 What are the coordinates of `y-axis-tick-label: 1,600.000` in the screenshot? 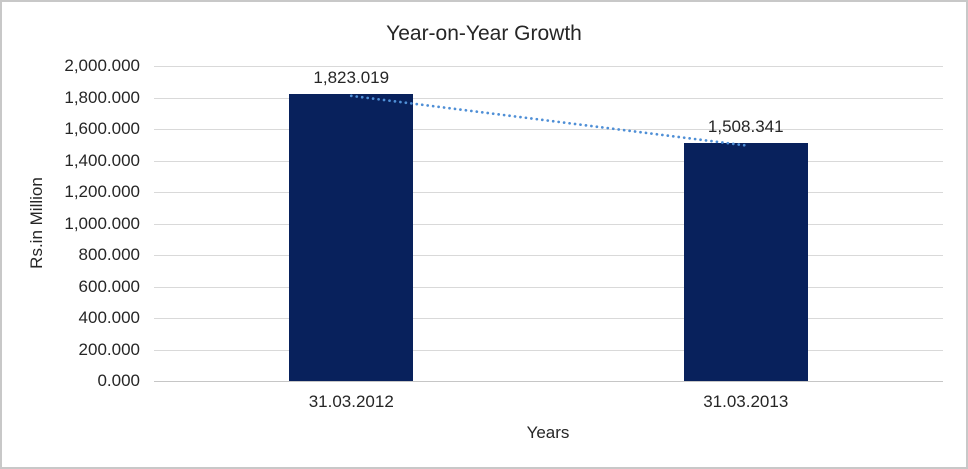 It's located at (102, 128).